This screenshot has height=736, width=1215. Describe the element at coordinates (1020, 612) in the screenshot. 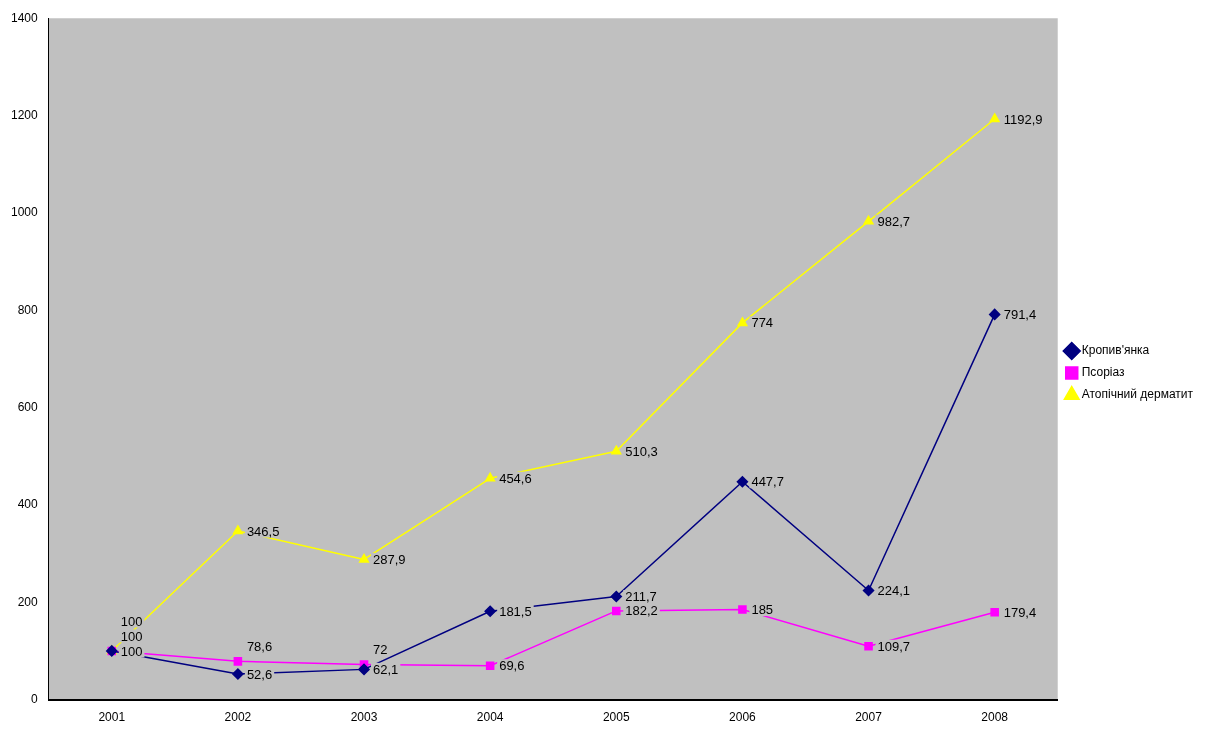

I see `data-label: 179,4` at that location.